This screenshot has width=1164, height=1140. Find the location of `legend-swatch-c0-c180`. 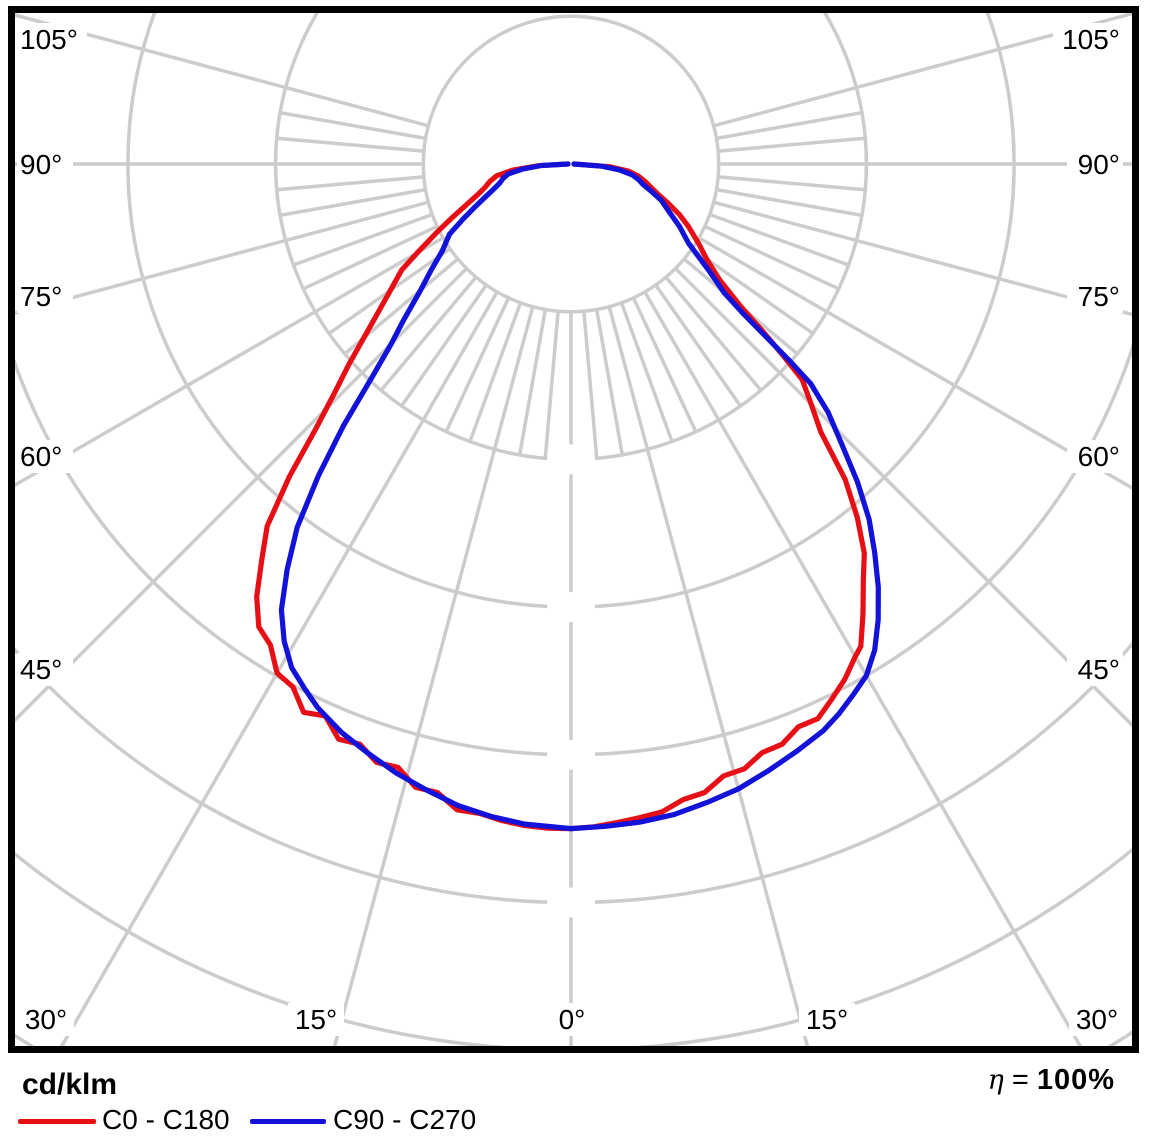

legend-swatch-c0-c180 is located at coordinates (57, 1121).